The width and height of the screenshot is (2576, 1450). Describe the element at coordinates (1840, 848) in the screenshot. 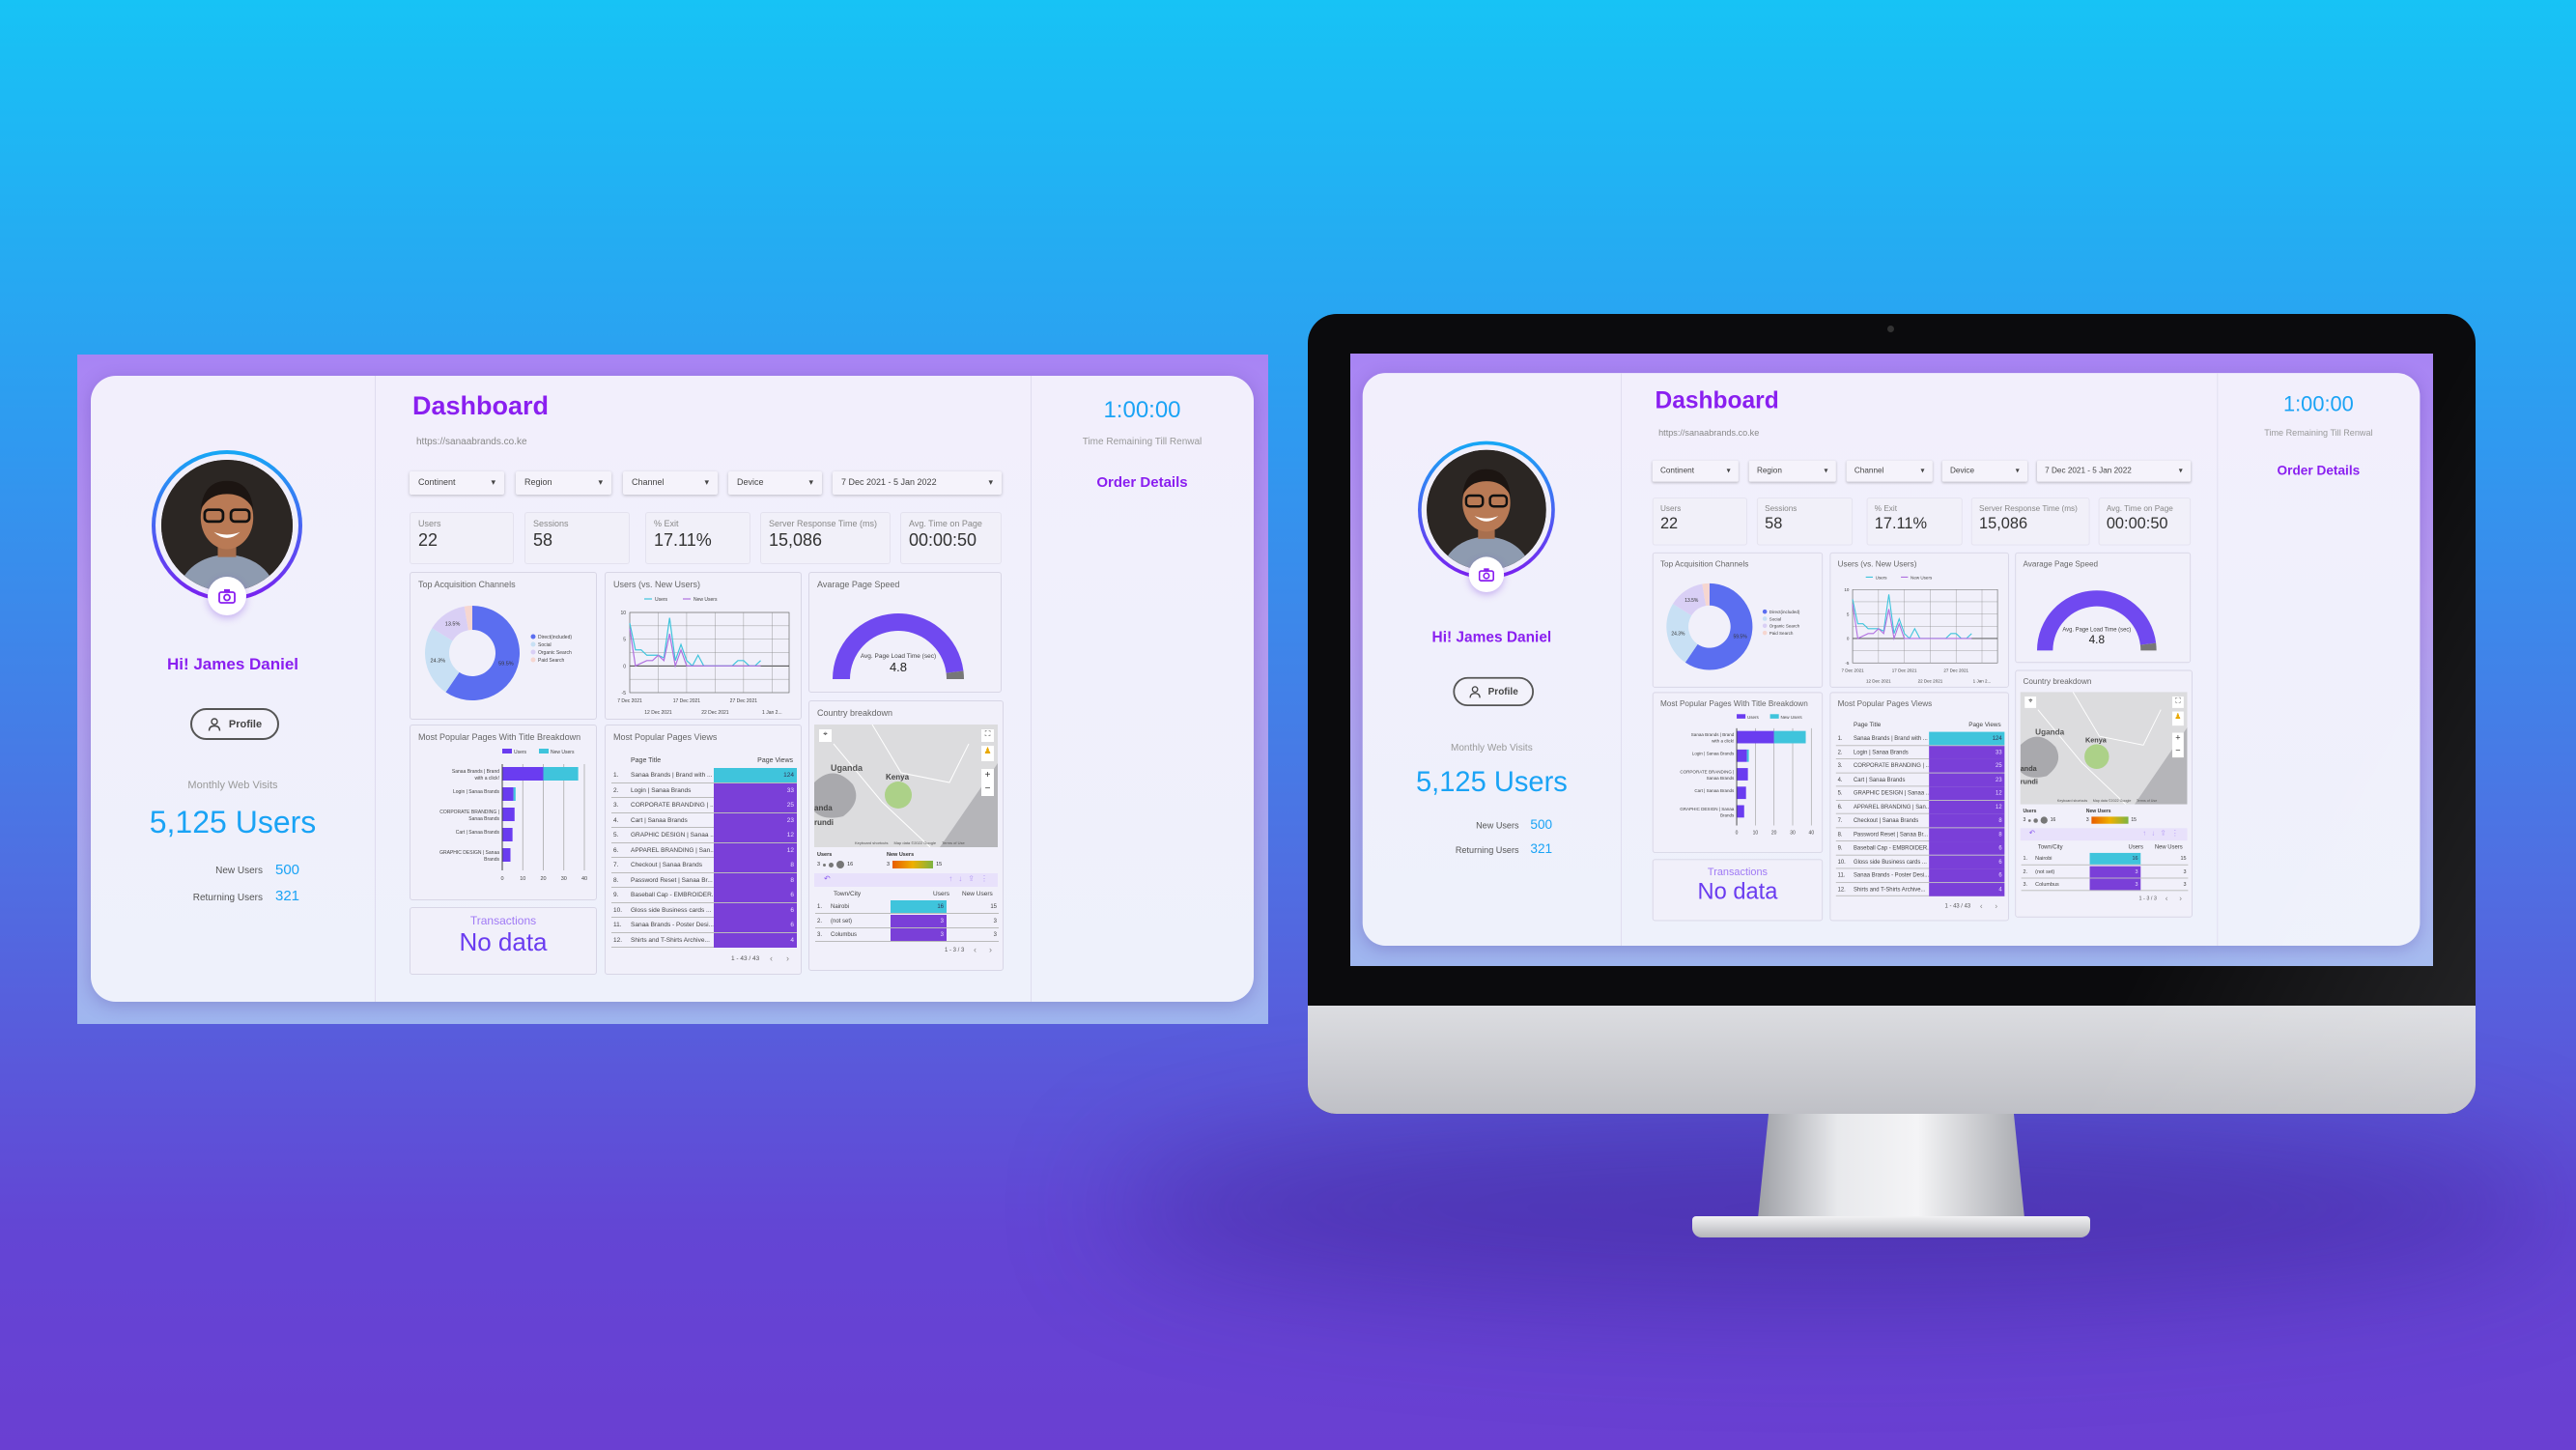

I see `row-index: 9.` at that location.